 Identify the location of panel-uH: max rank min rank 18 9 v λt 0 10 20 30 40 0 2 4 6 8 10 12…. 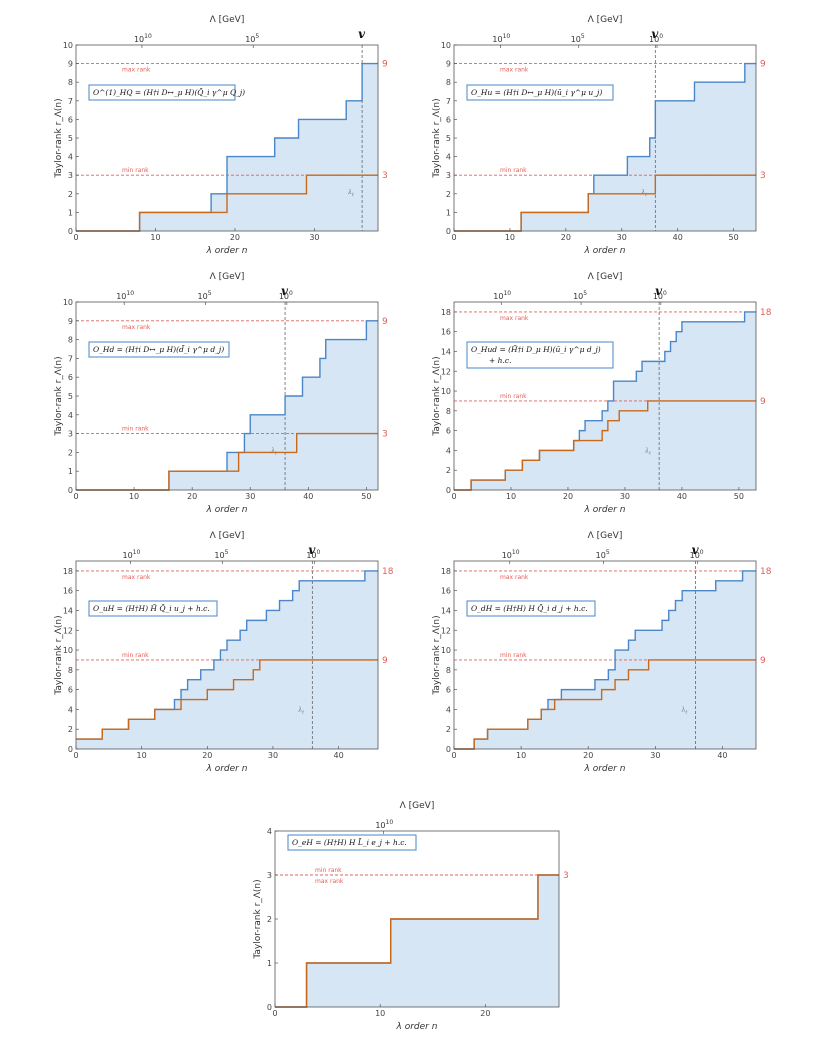
(224, 652).